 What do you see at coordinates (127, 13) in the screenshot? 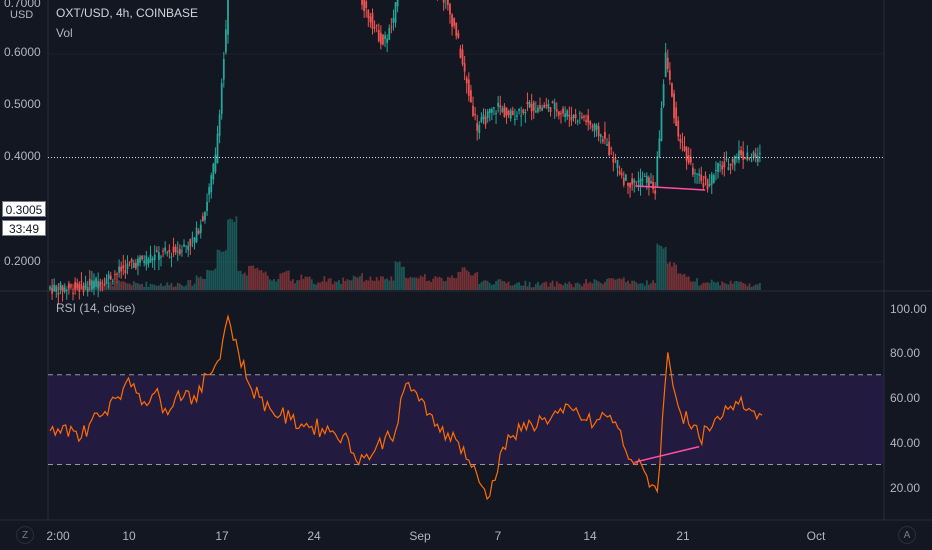
I see `symbol-title: OXT/USD, 4h, COINBASE` at bounding box center [127, 13].